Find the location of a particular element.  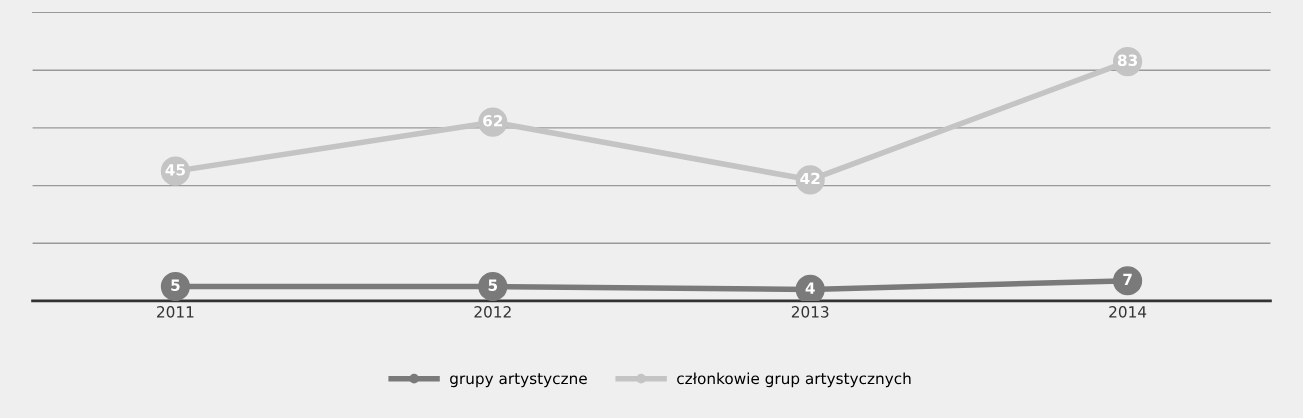

x-tick-label: 2012 is located at coordinates (492, 312).